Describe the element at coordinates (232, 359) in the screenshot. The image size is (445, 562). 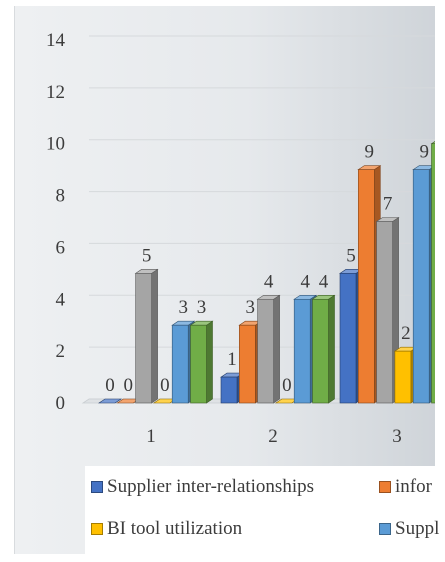
I see `data-label: 1` at that location.